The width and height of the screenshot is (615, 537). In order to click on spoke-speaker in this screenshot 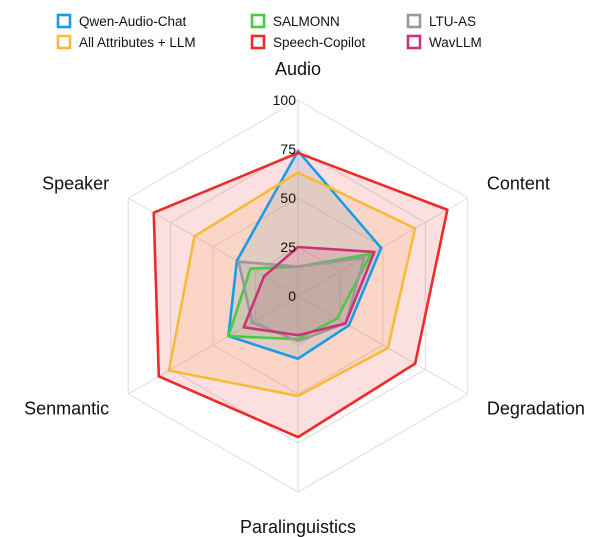, I will do `click(213, 247)`.